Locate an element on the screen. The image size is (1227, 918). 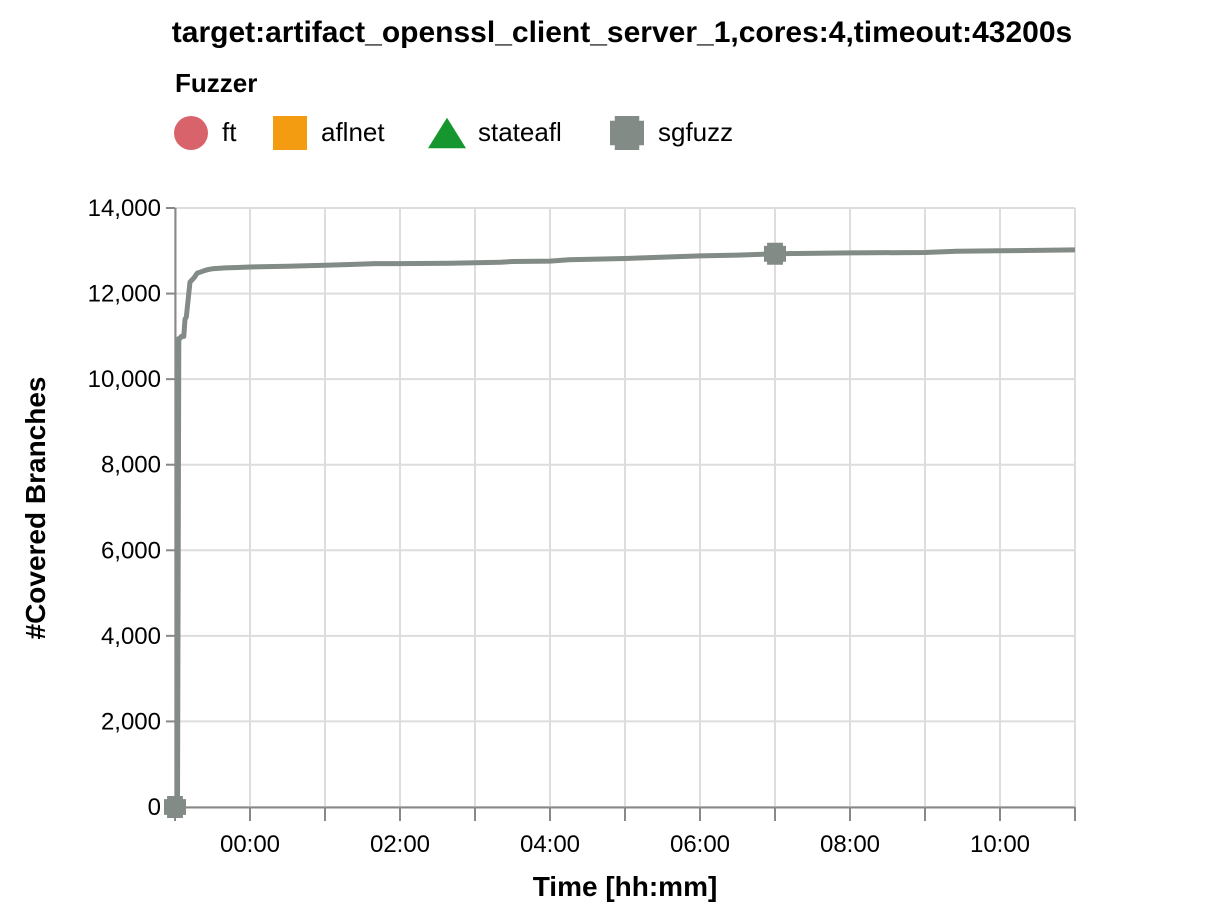
legend-label-sgfuzz: sgfuzz is located at coordinates (695, 132).